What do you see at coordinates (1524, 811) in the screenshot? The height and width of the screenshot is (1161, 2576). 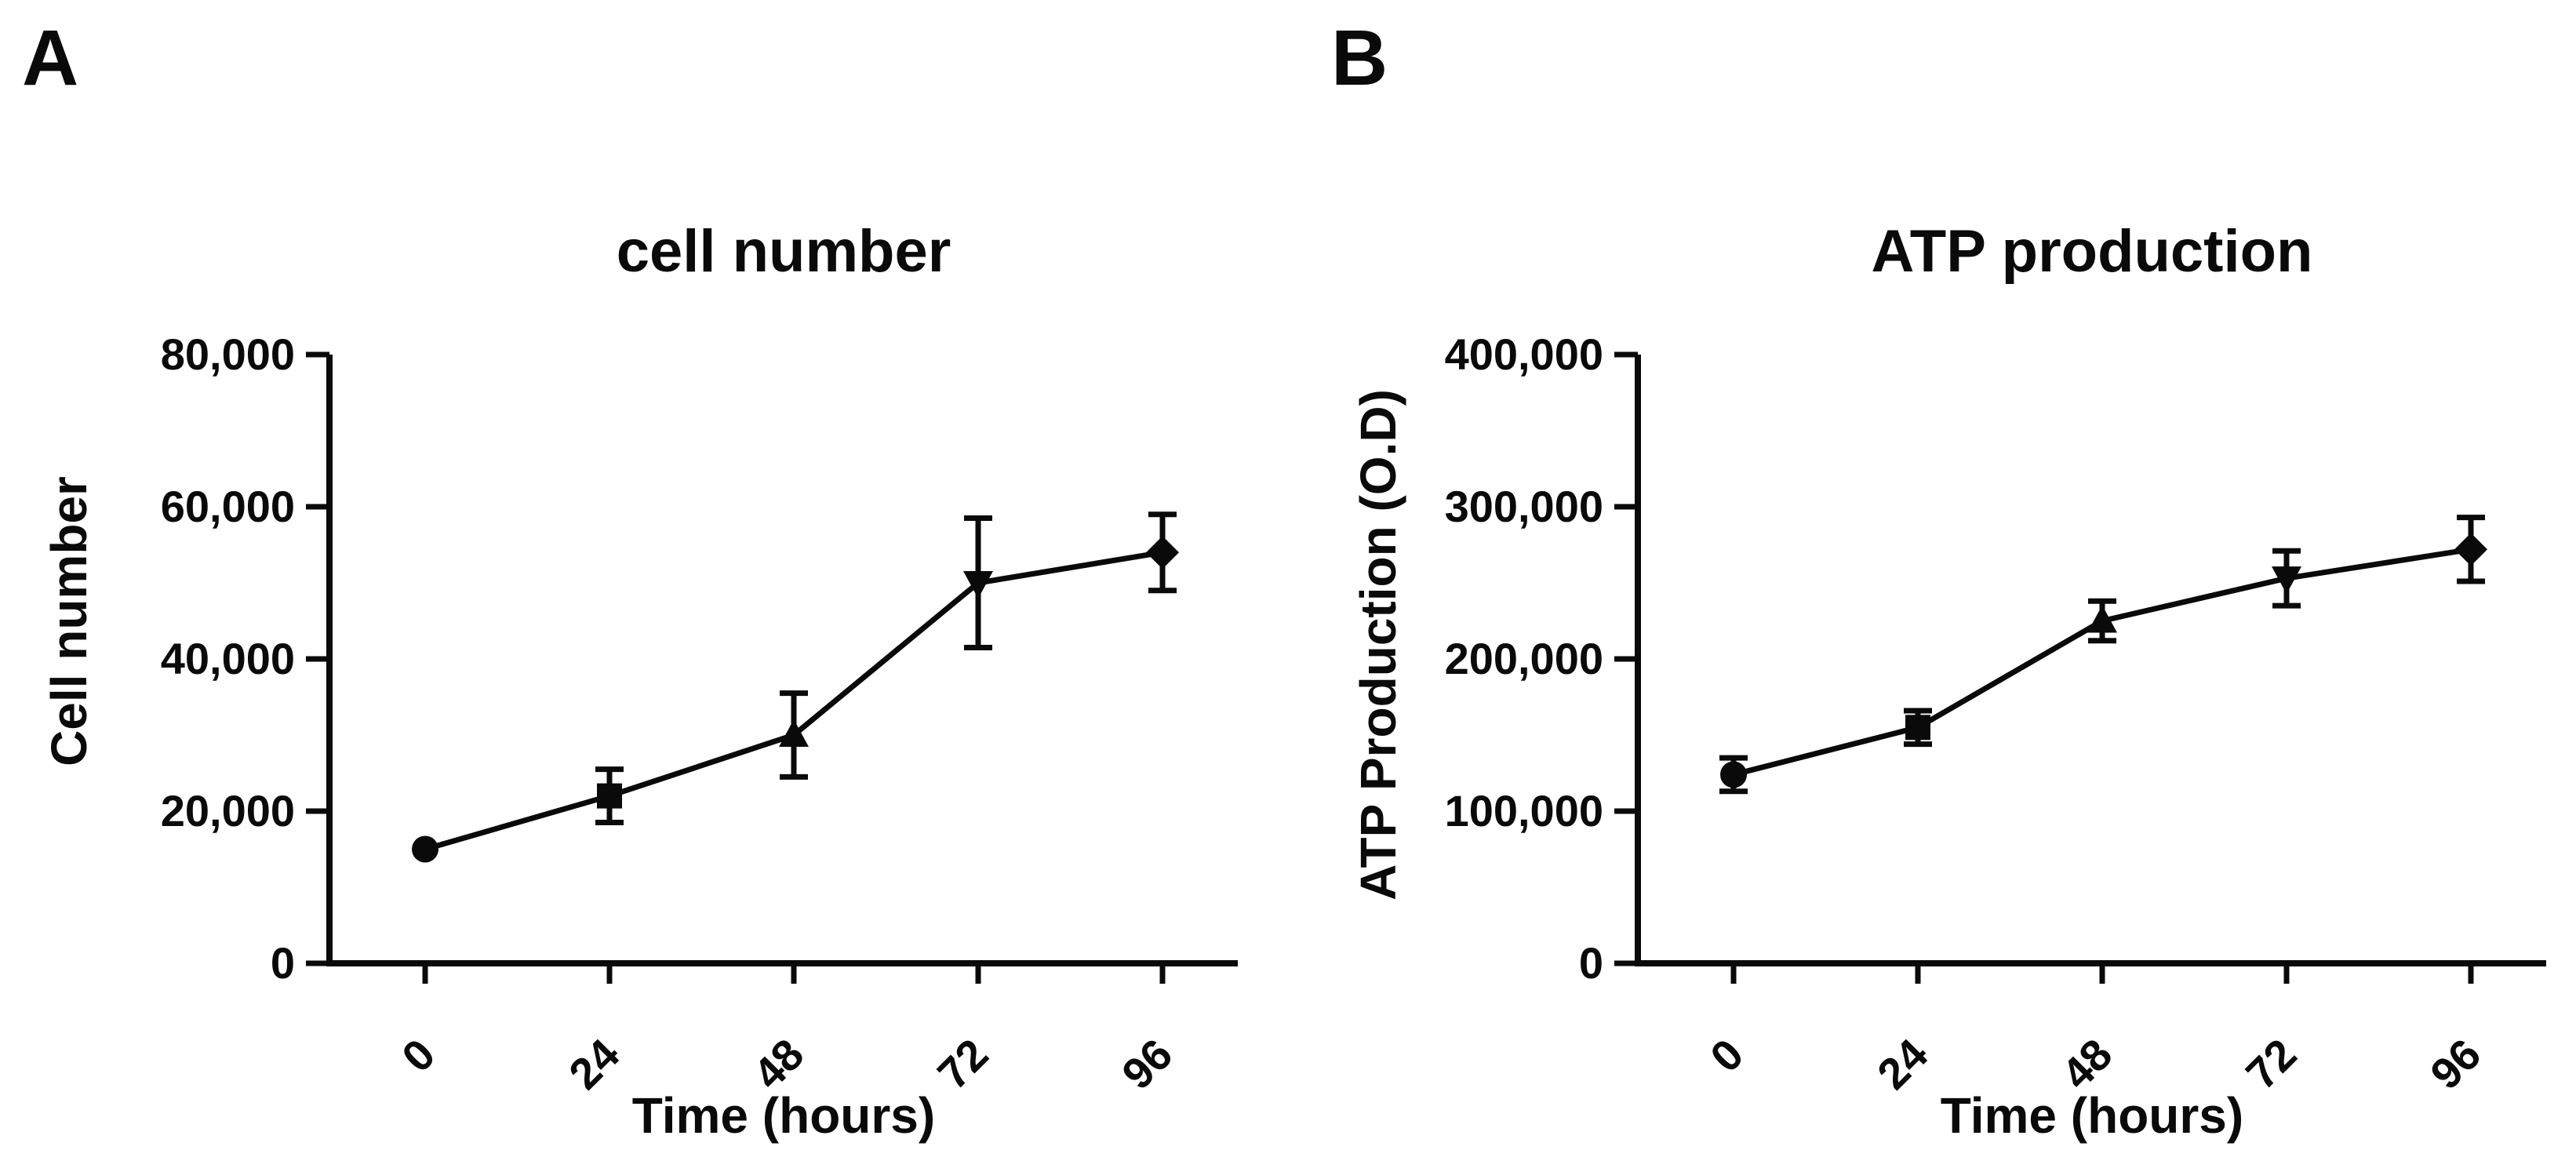 I see `y-tick-label: 100,000` at bounding box center [1524, 811].